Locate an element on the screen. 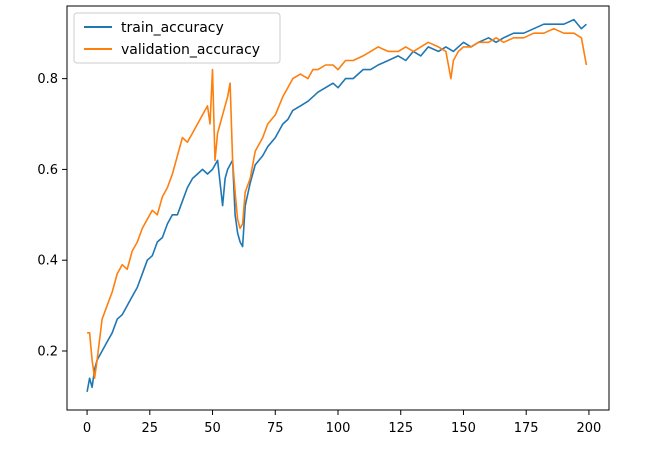 Image resolution: width=664 pixels, height=452 pixels. x-tick-label: 125 is located at coordinates (400, 428).